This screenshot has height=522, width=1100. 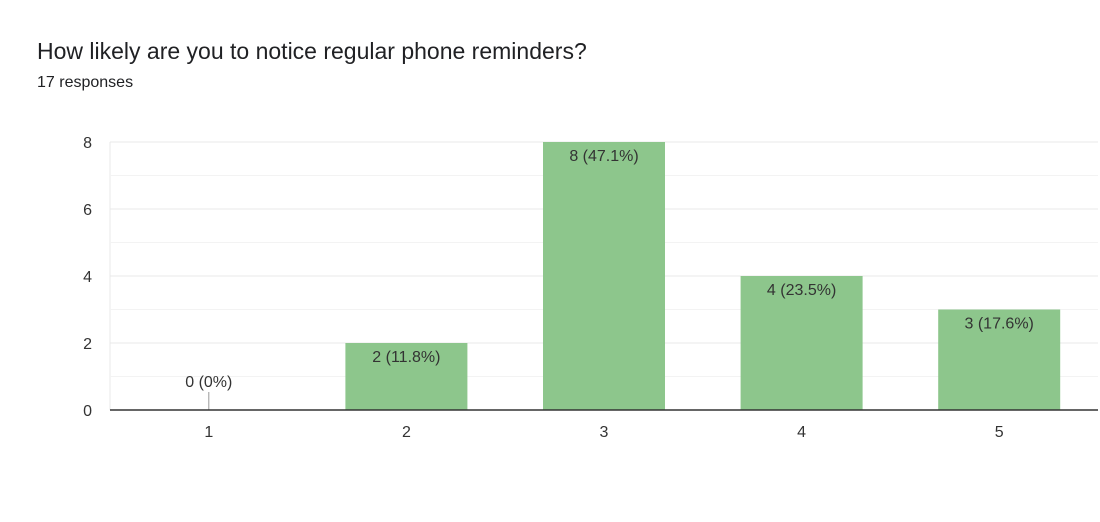 I want to click on x-tick-label: 3, so click(x=604, y=432).